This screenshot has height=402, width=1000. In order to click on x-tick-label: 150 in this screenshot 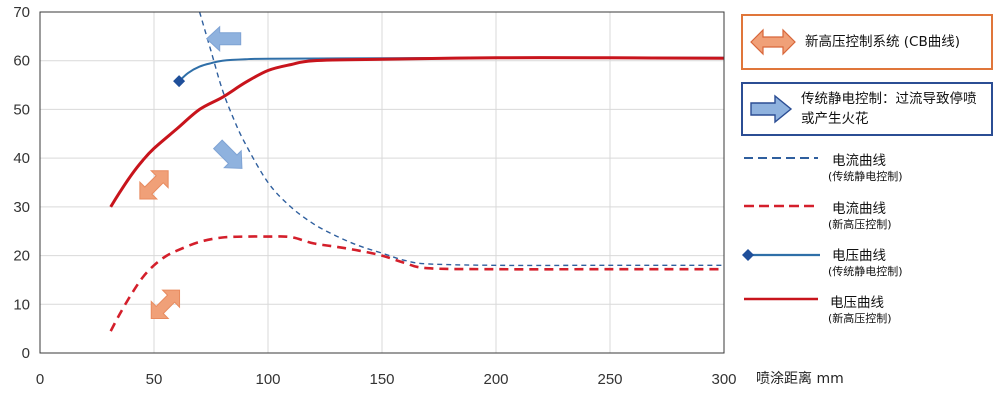, I will do `click(381, 379)`.